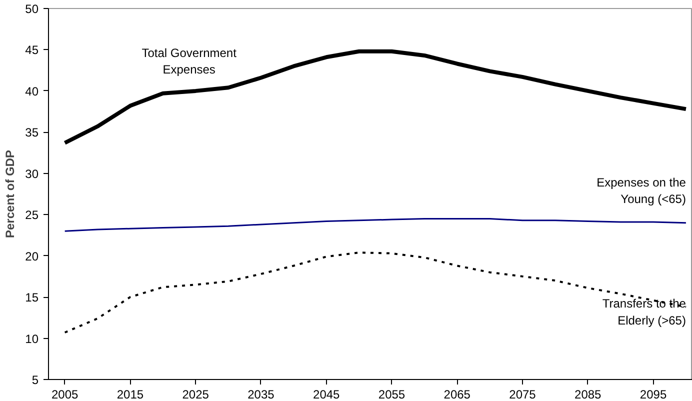 Image resolution: width=692 pixels, height=401 pixels. What do you see at coordinates (32, 173) in the screenshot?
I see `y-tick-label: 30` at bounding box center [32, 173].